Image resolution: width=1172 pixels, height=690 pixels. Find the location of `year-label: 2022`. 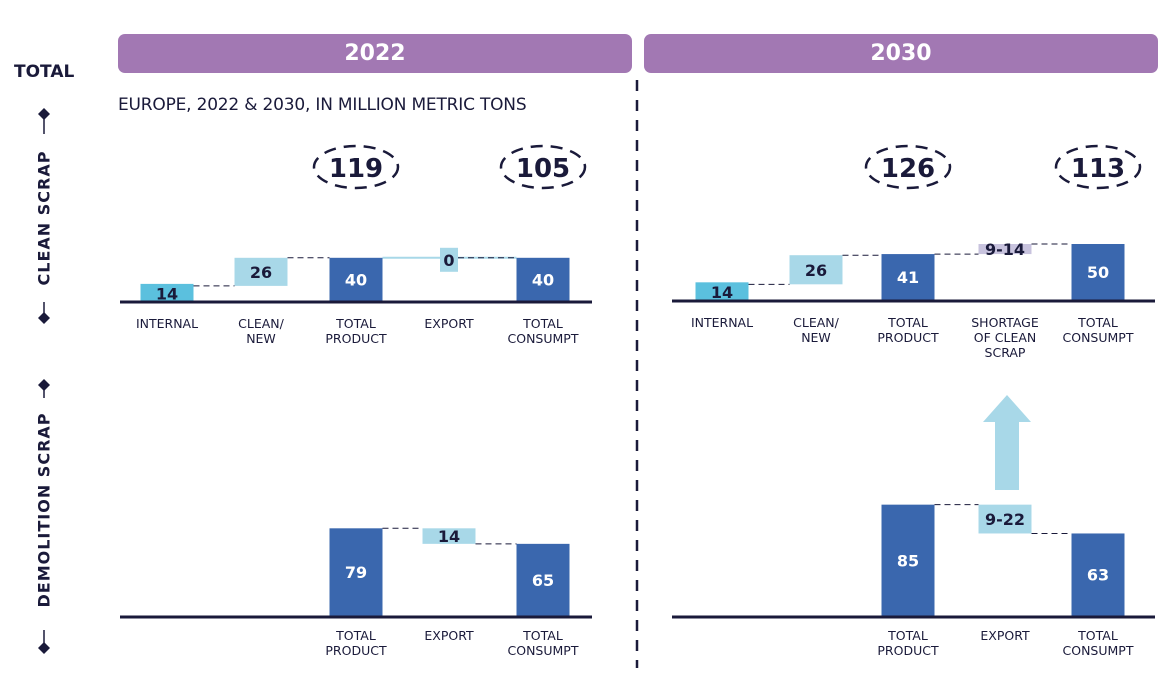

year-label: 2022 is located at coordinates (375, 53).